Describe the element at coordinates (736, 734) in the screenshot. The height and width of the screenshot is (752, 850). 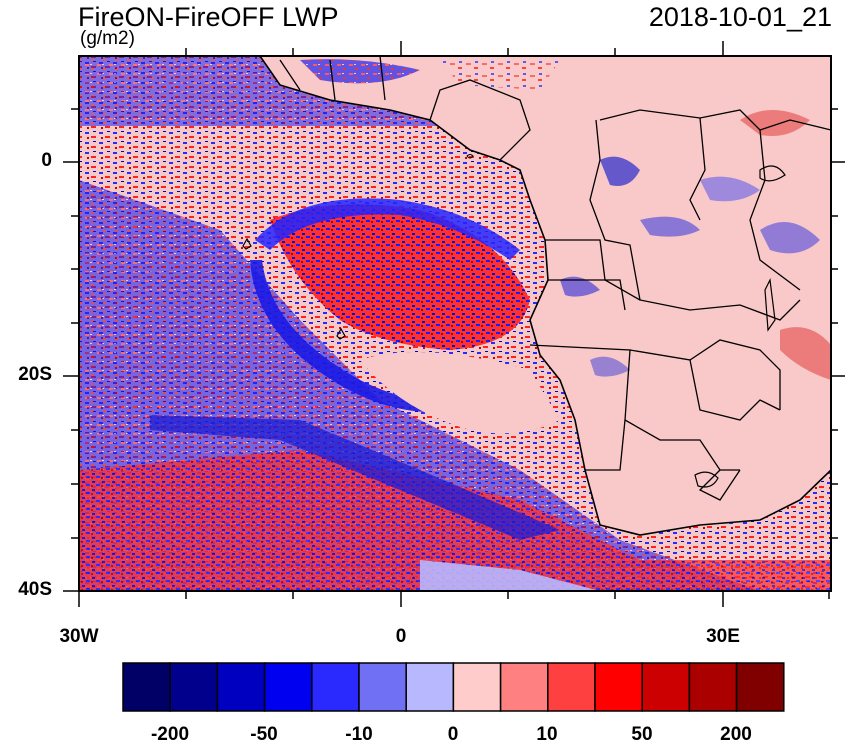
I see `colorbar-label-200: 200` at that location.